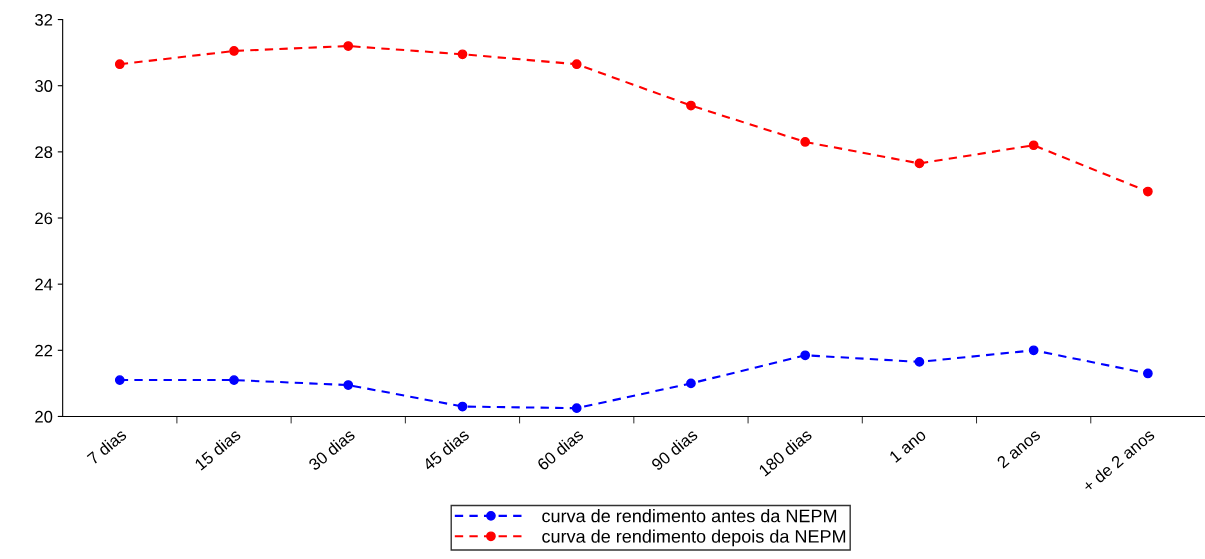  Describe the element at coordinates (44, 218) in the screenshot. I see `y-tick-label: 26` at that location.